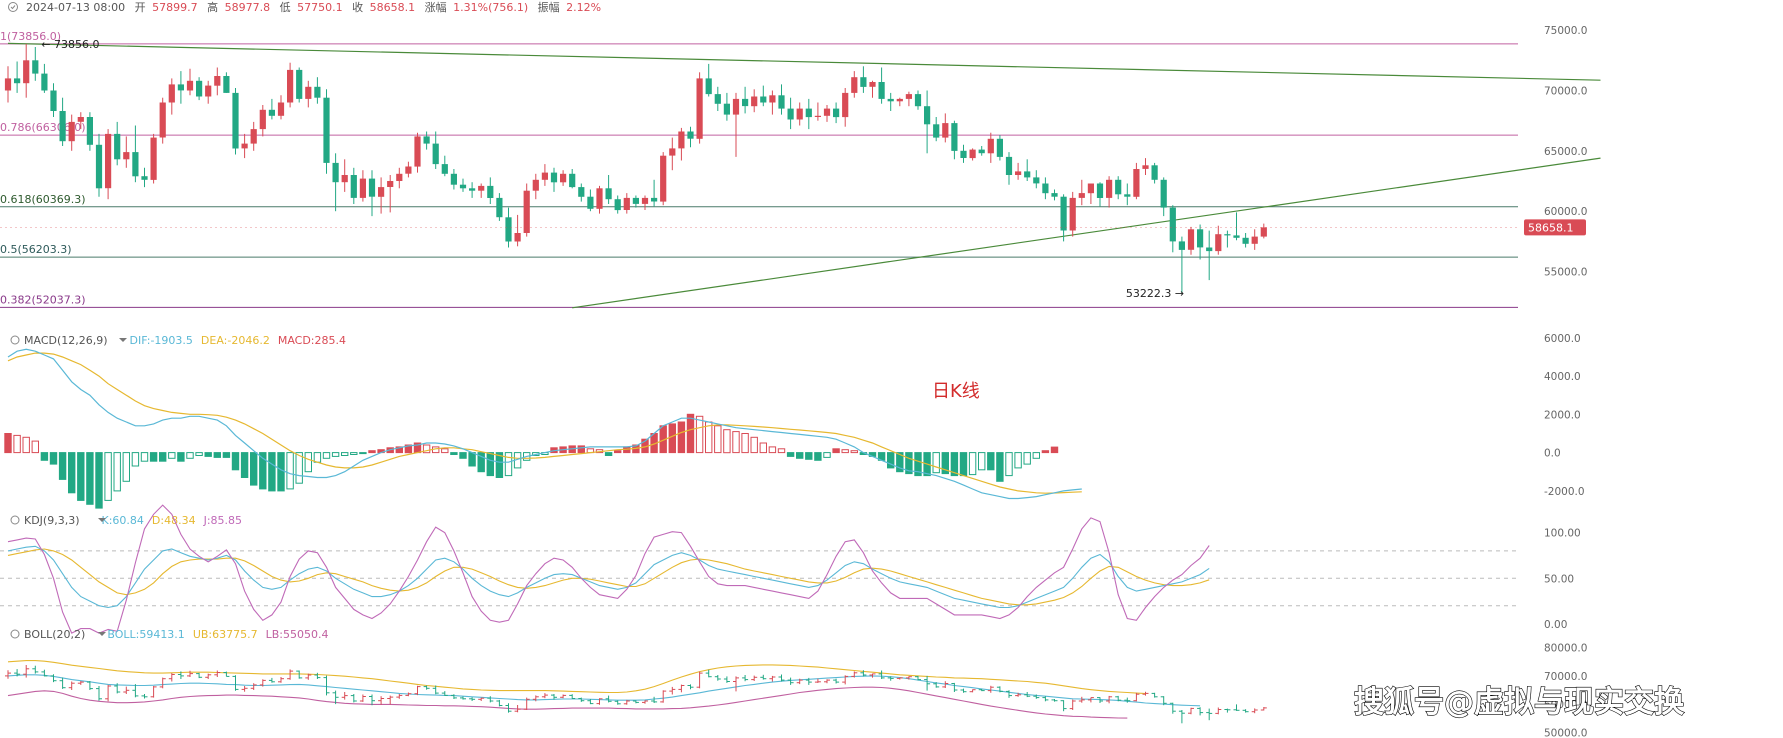 This screenshot has height=738, width=1783. I want to click on kdj-k-line, so click(608, 577).